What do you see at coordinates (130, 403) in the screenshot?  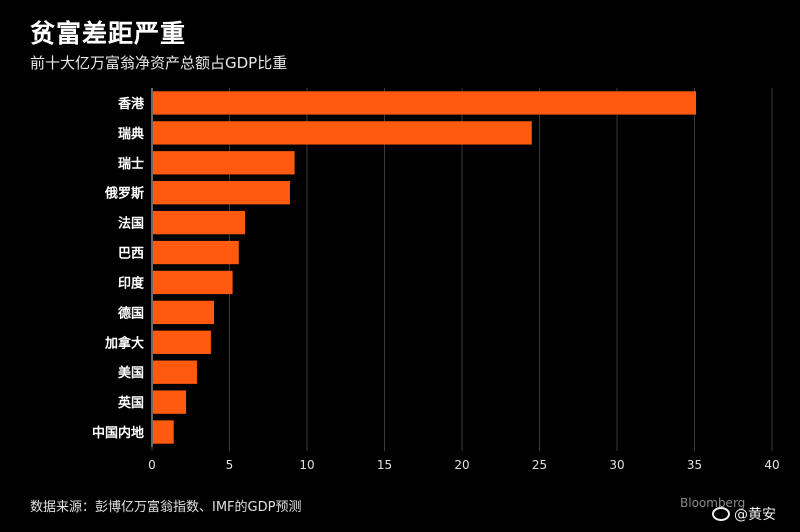 I see `category-label-10: 英国` at bounding box center [130, 403].